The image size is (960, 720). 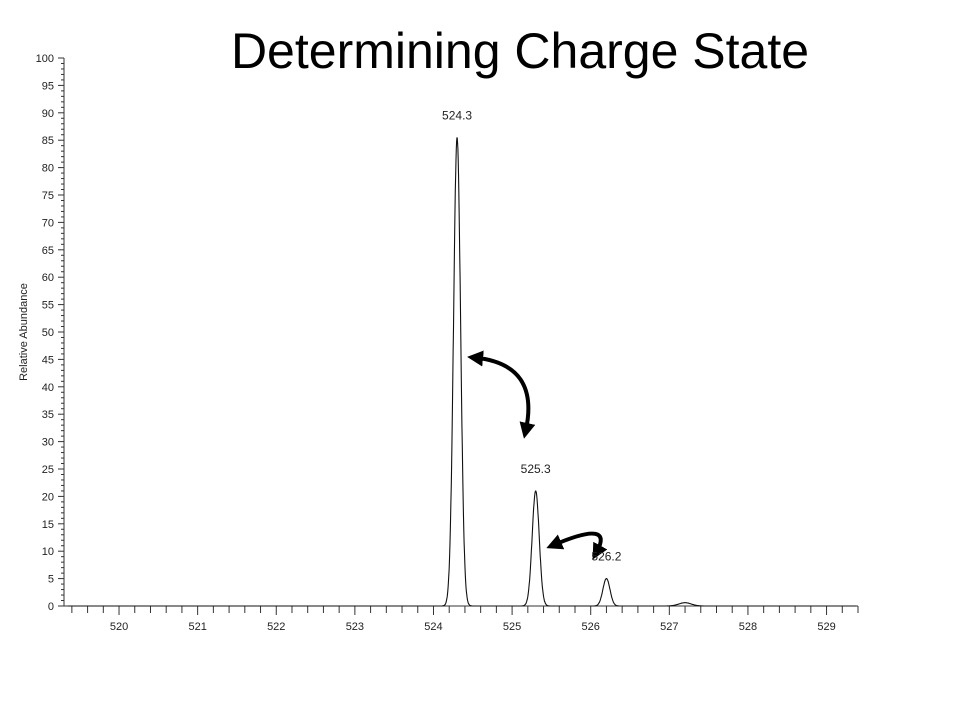 What do you see at coordinates (591, 627) in the screenshot?
I see `x-tick-label: 526` at bounding box center [591, 627].